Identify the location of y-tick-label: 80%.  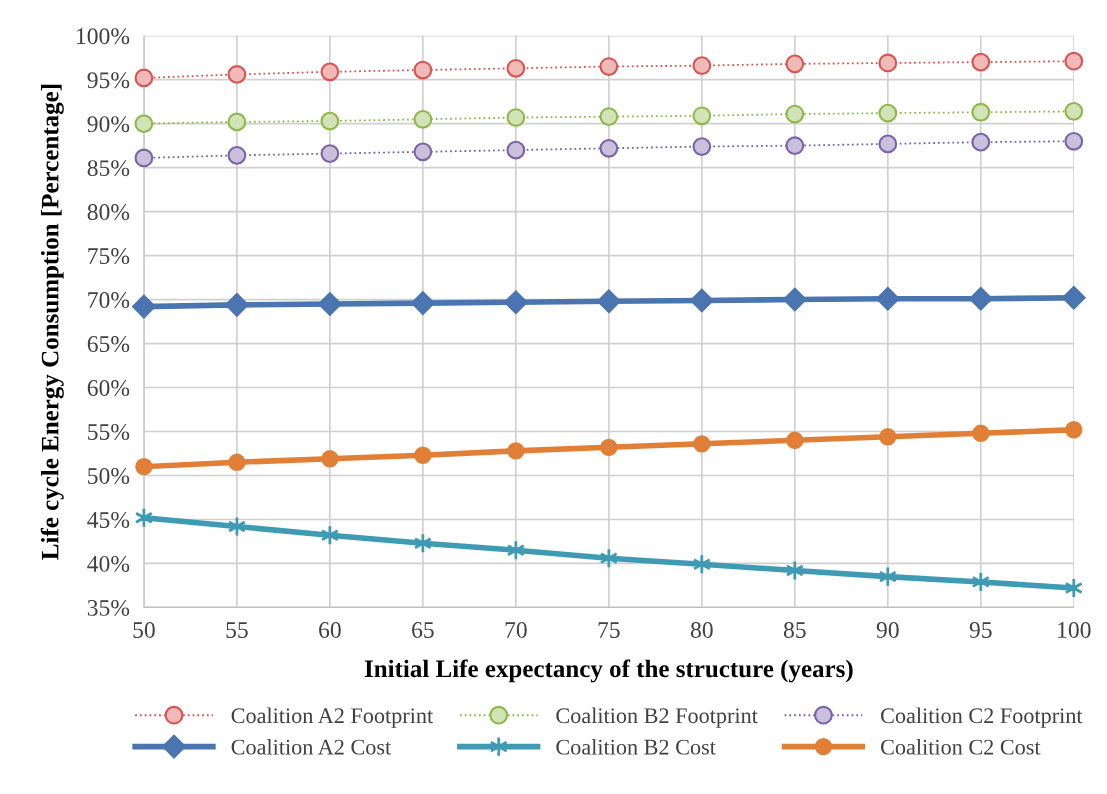
(108, 212).